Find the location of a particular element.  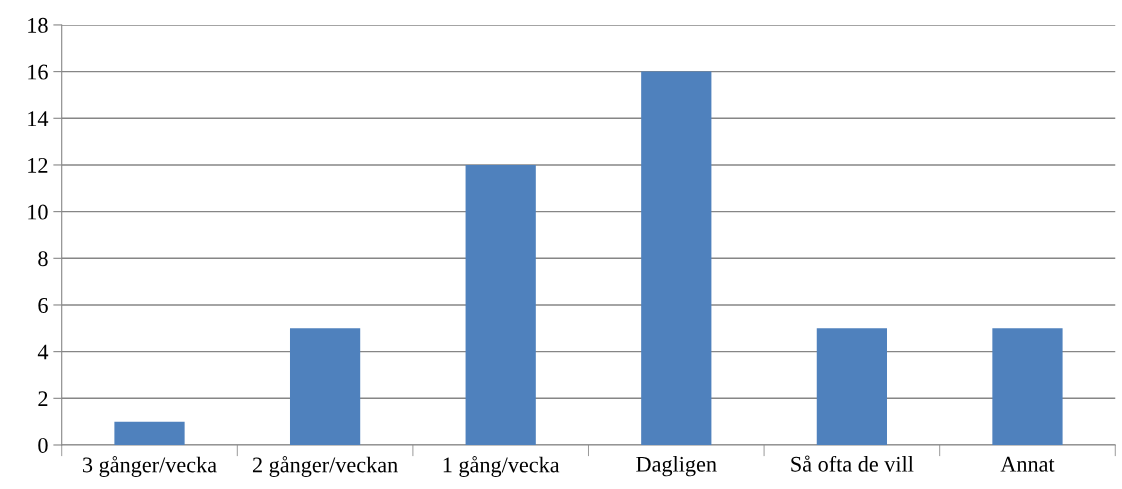

x-tick-label: Dagligen is located at coordinates (676, 466).